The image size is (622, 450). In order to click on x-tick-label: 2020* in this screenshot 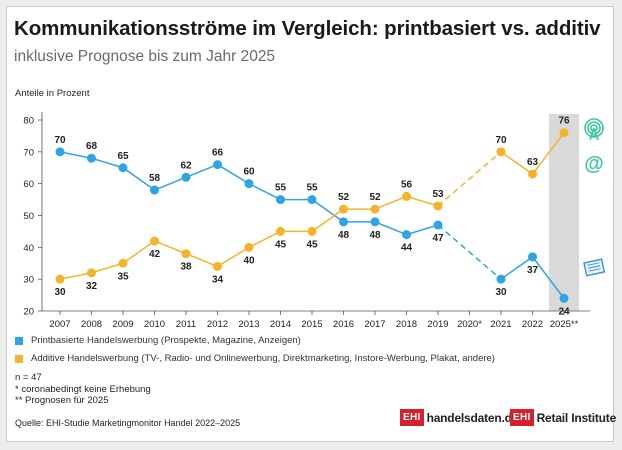, I will do `click(469, 324)`.